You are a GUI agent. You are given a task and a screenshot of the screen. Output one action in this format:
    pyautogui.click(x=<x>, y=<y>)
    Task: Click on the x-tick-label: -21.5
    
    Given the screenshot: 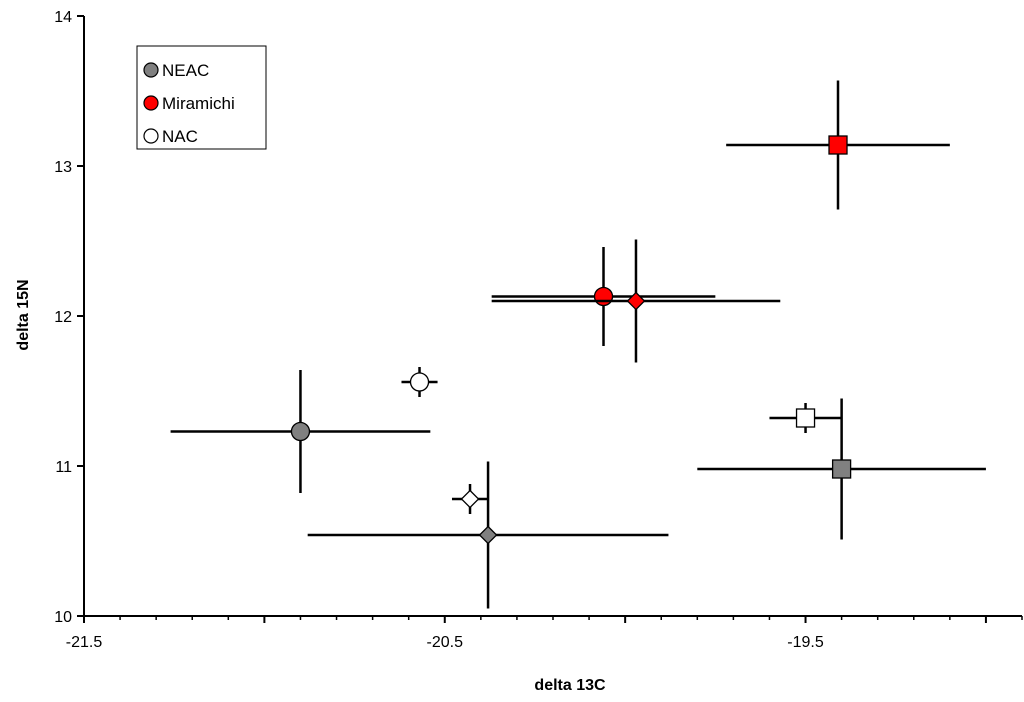 What is the action you would take?
    pyautogui.click(x=84, y=642)
    